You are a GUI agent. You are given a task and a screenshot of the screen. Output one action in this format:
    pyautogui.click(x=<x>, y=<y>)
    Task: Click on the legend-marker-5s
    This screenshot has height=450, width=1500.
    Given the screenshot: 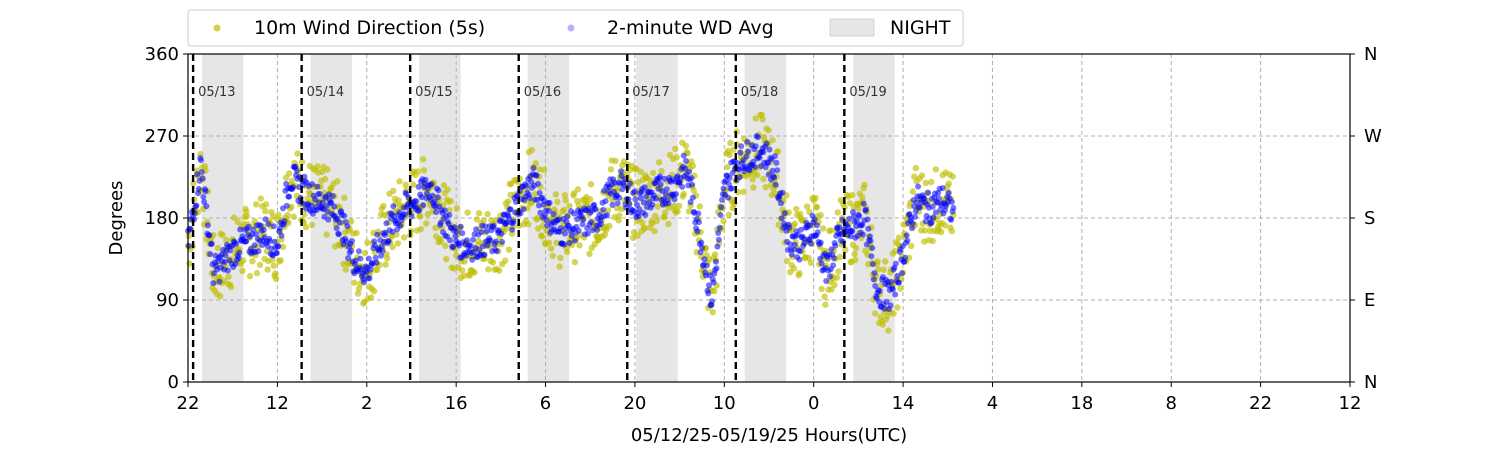 What is the action you would take?
    pyautogui.click(x=217, y=28)
    